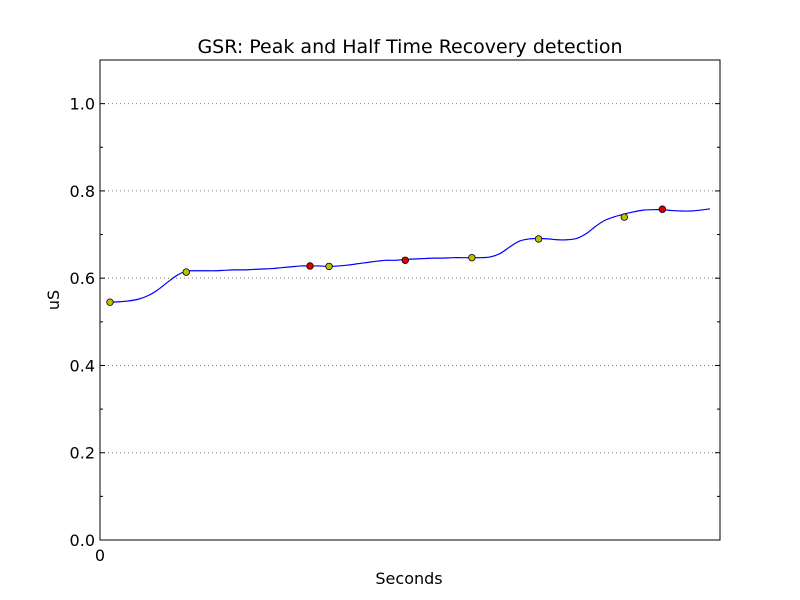 This screenshot has width=800, height=600. What do you see at coordinates (408, 578) in the screenshot?
I see `x-axis-label: Seconds` at bounding box center [408, 578].